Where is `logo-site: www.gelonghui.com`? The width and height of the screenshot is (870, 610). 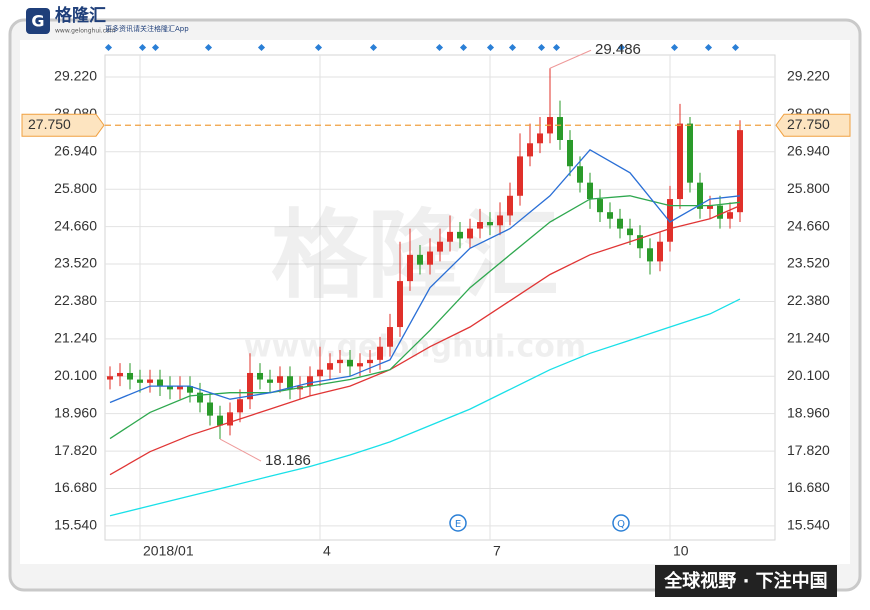
logo-site: www.gelonghui.com is located at coordinates (85, 31).